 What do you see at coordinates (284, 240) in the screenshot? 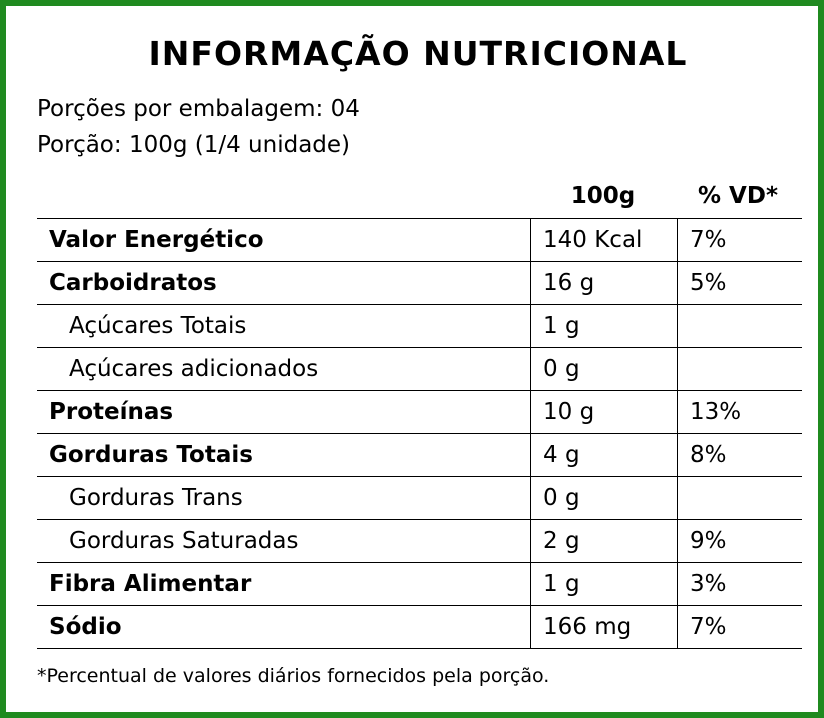
I see `nutrient-name: Valor Energético` at bounding box center [284, 240].